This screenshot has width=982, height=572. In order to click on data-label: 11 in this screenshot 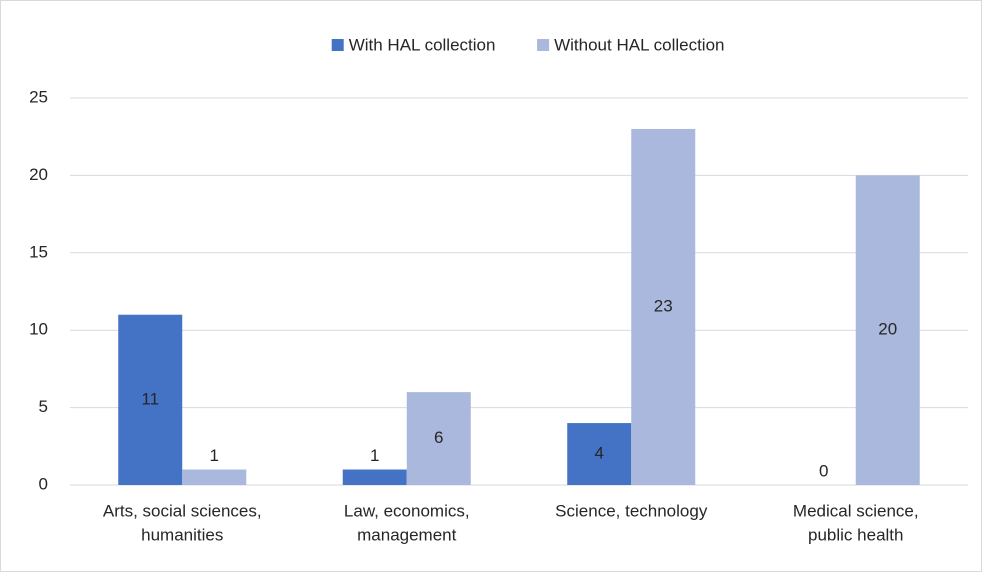, I will do `click(150, 398)`.